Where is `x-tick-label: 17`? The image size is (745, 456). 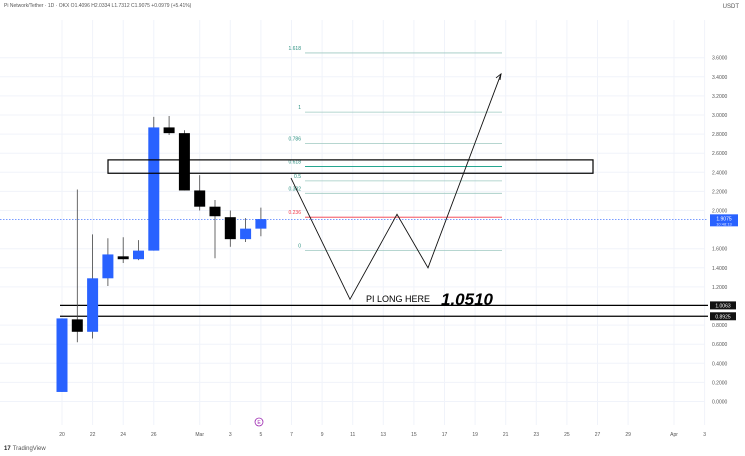
x-tick-label: 17 is located at coordinates (445, 435).